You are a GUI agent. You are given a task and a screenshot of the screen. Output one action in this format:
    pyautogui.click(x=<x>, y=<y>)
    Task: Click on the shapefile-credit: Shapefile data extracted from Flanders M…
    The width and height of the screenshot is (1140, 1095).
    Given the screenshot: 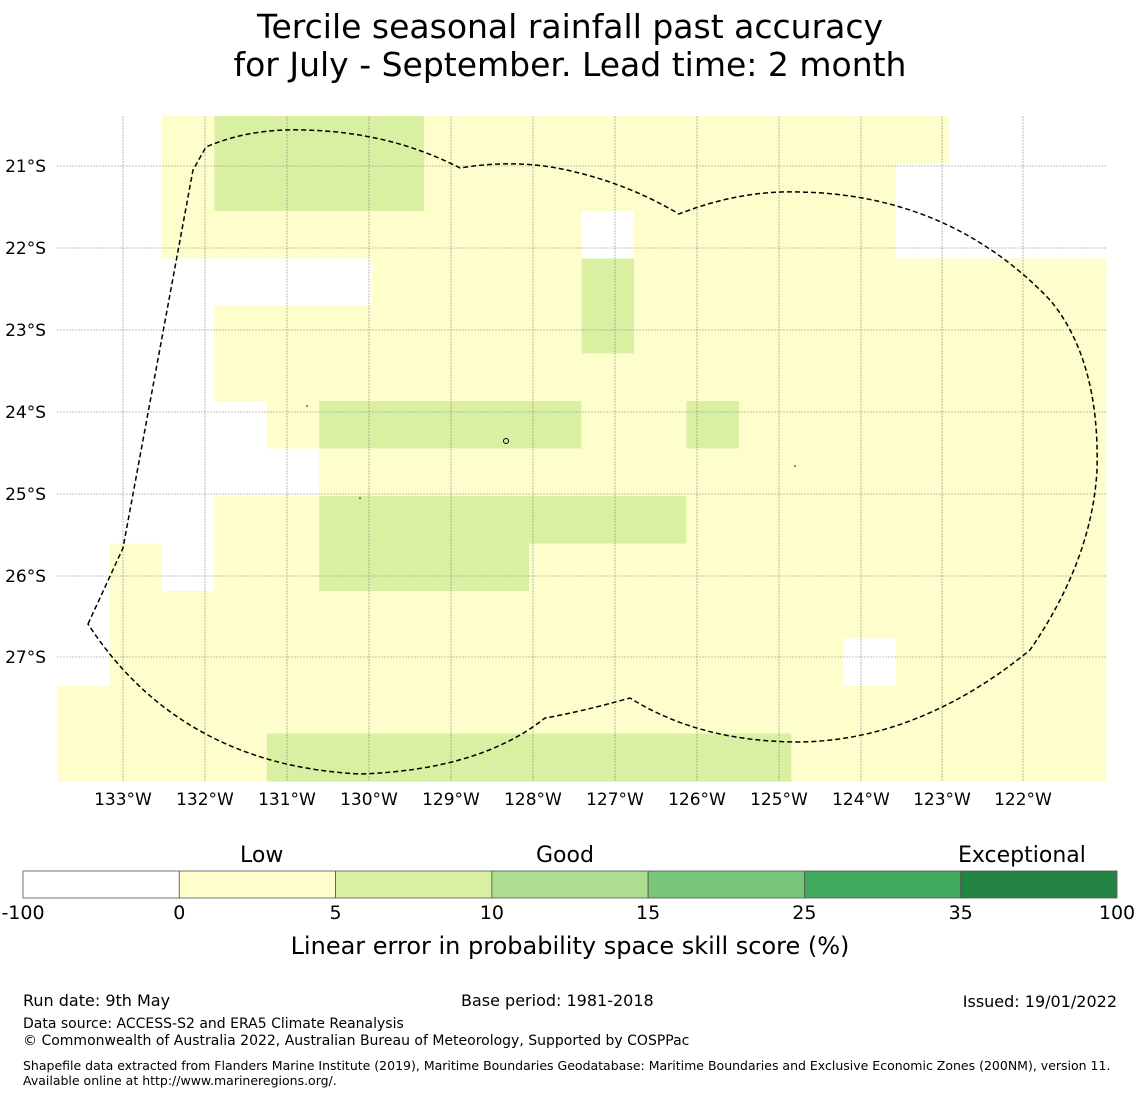 What is the action you would take?
    pyautogui.click(x=567, y=1073)
    